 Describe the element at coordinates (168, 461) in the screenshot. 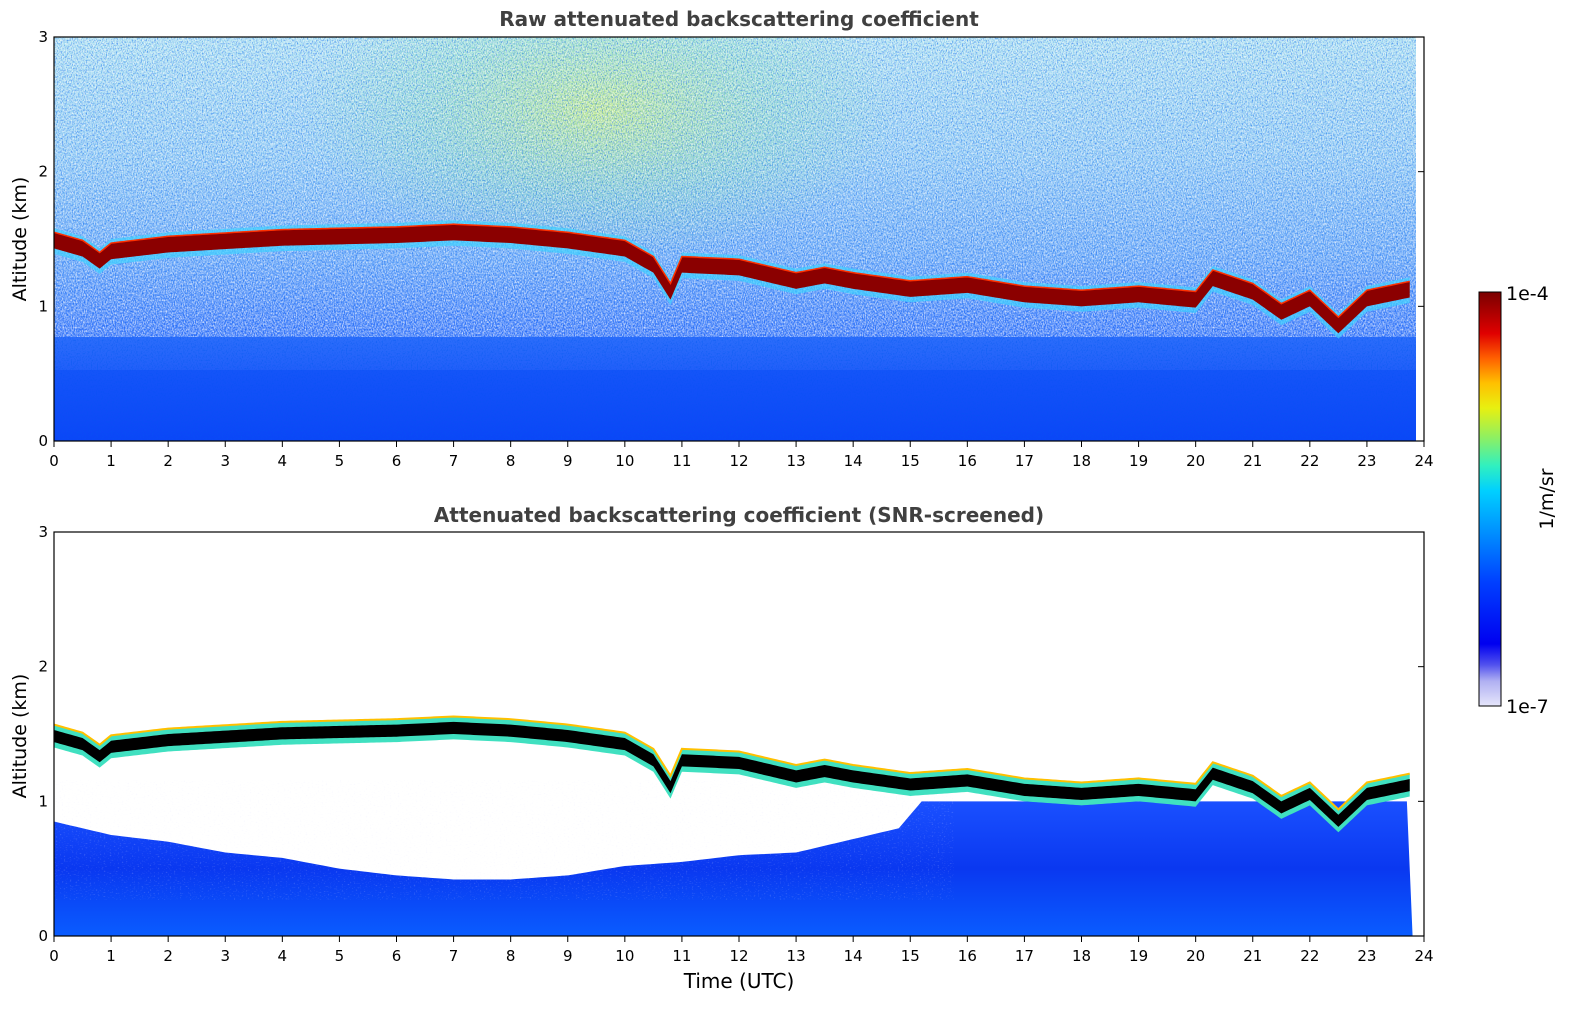

I see `raw-xtick-label: 2` at that location.